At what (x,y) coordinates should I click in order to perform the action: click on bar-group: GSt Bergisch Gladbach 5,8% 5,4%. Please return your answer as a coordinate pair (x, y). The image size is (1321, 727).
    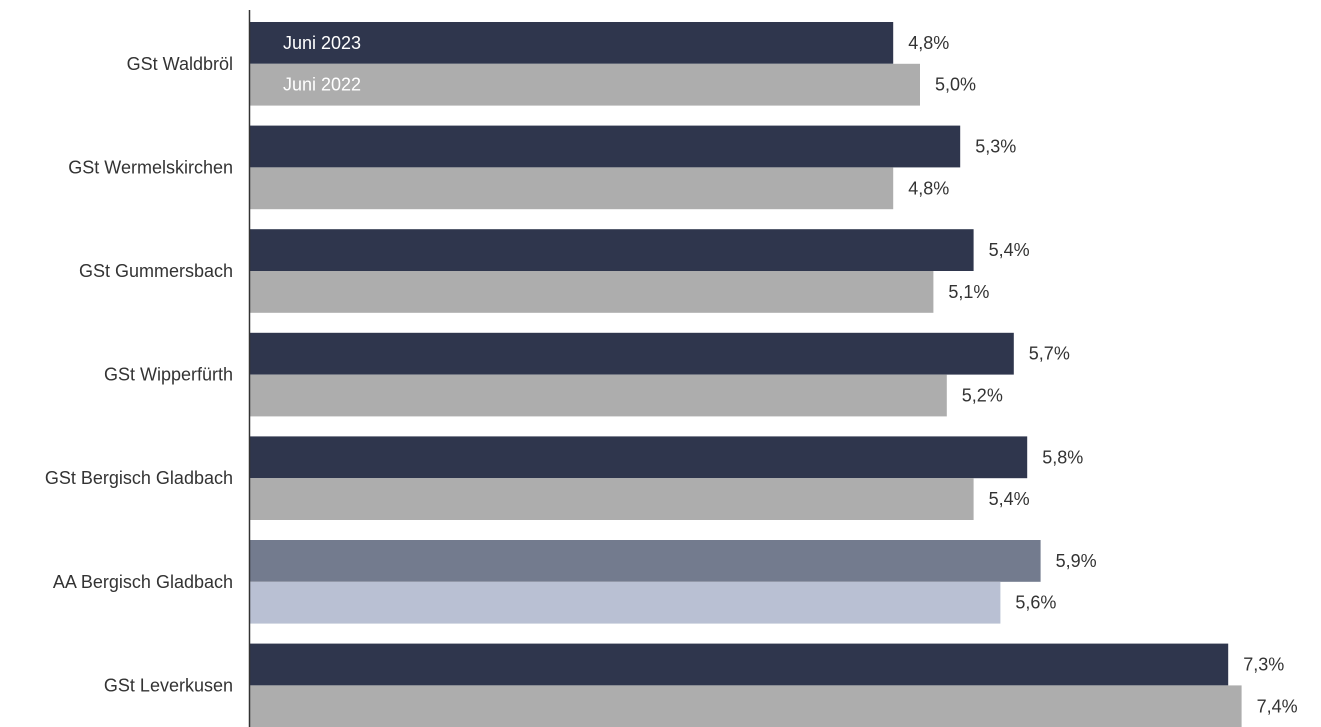
    Looking at the image, I should click on (564, 478).